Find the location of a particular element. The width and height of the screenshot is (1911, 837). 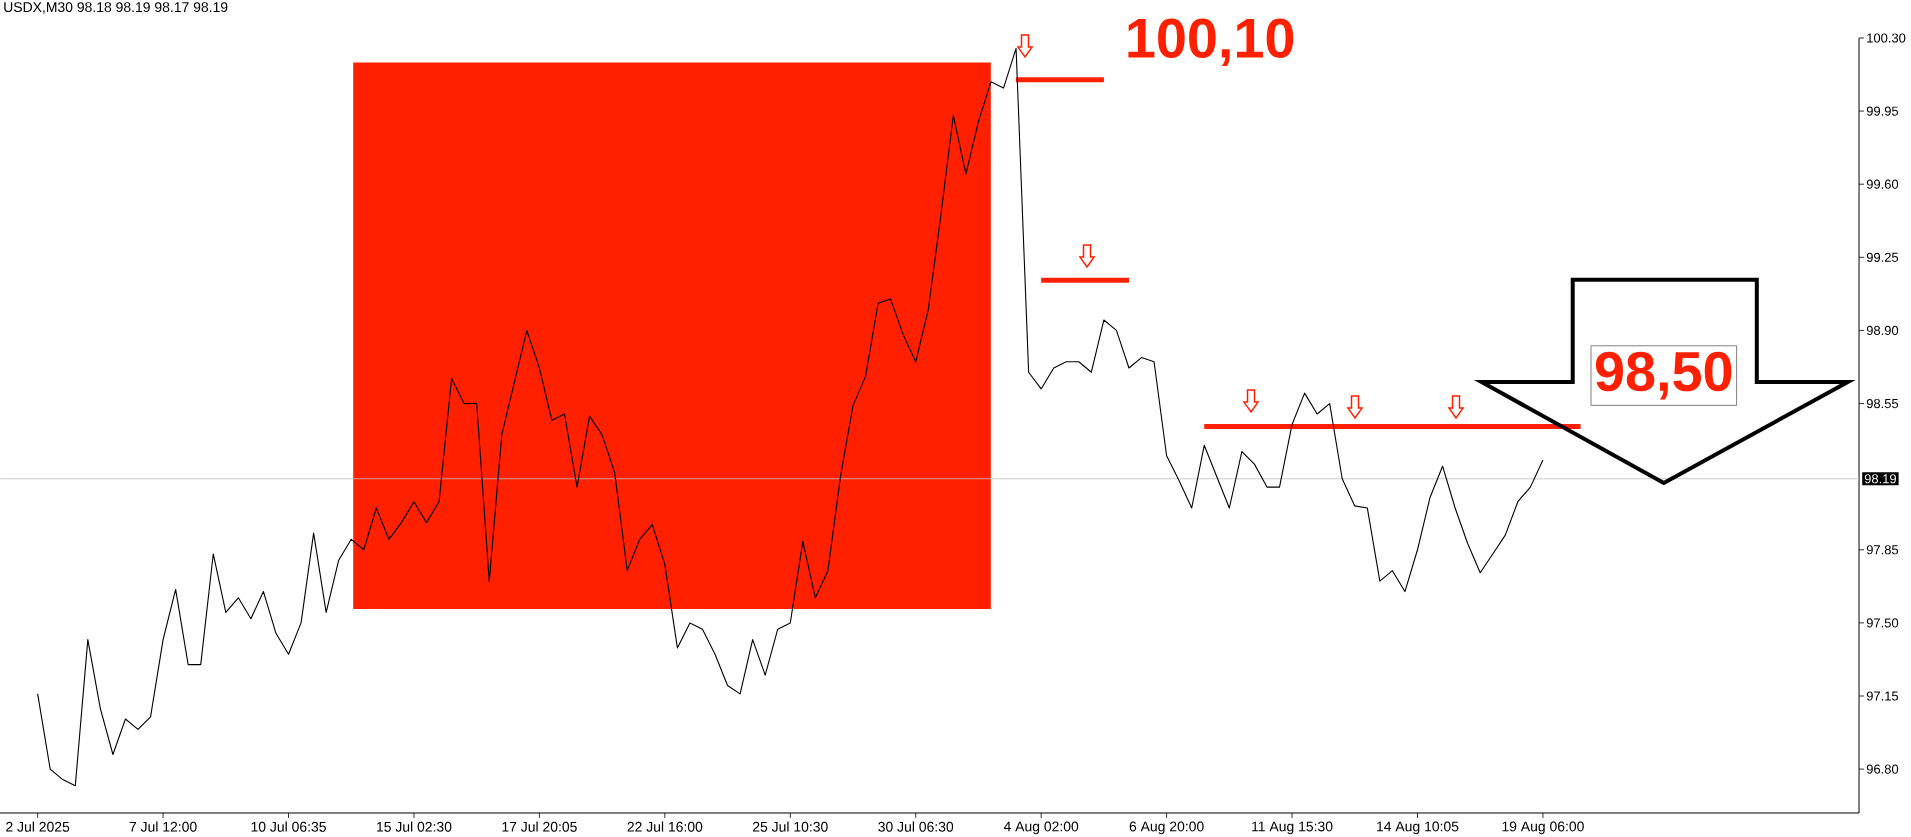

text: 98,50 is located at coordinates (1663, 375).